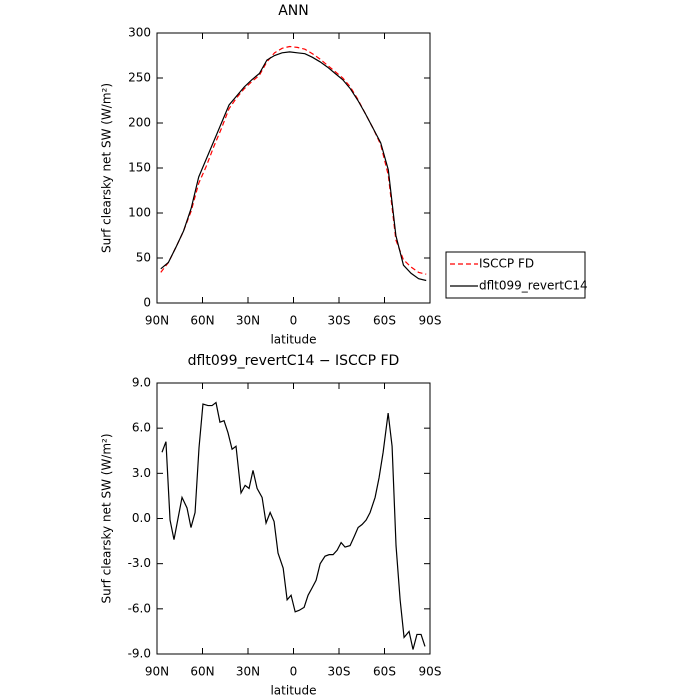  Describe the element at coordinates (293, 11) in the screenshot. I see `chart-title: ANN` at that location.